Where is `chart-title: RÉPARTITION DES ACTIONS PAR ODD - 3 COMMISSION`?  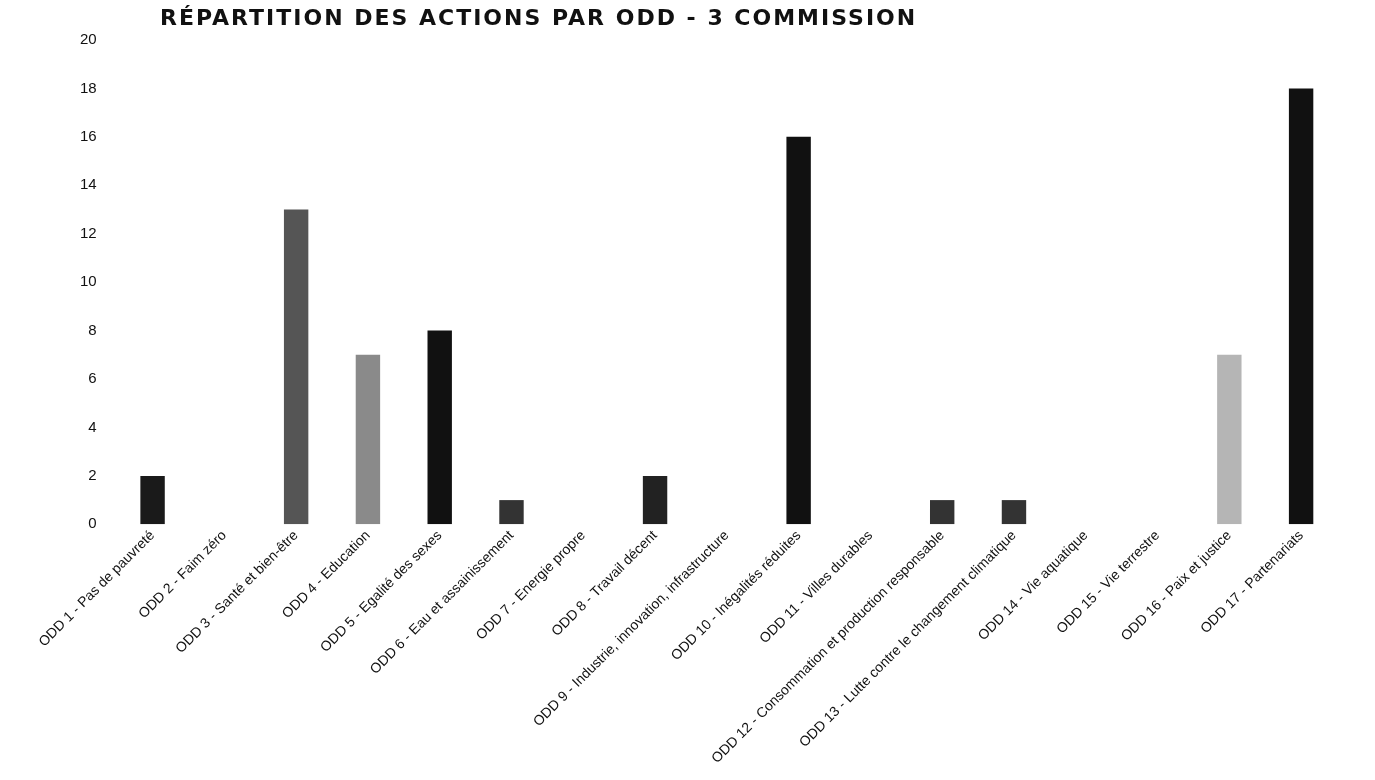
chart-title: RÉPARTITION DES ACTIONS PAR ODD - 3 COMMISSION is located at coordinates (539, 18).